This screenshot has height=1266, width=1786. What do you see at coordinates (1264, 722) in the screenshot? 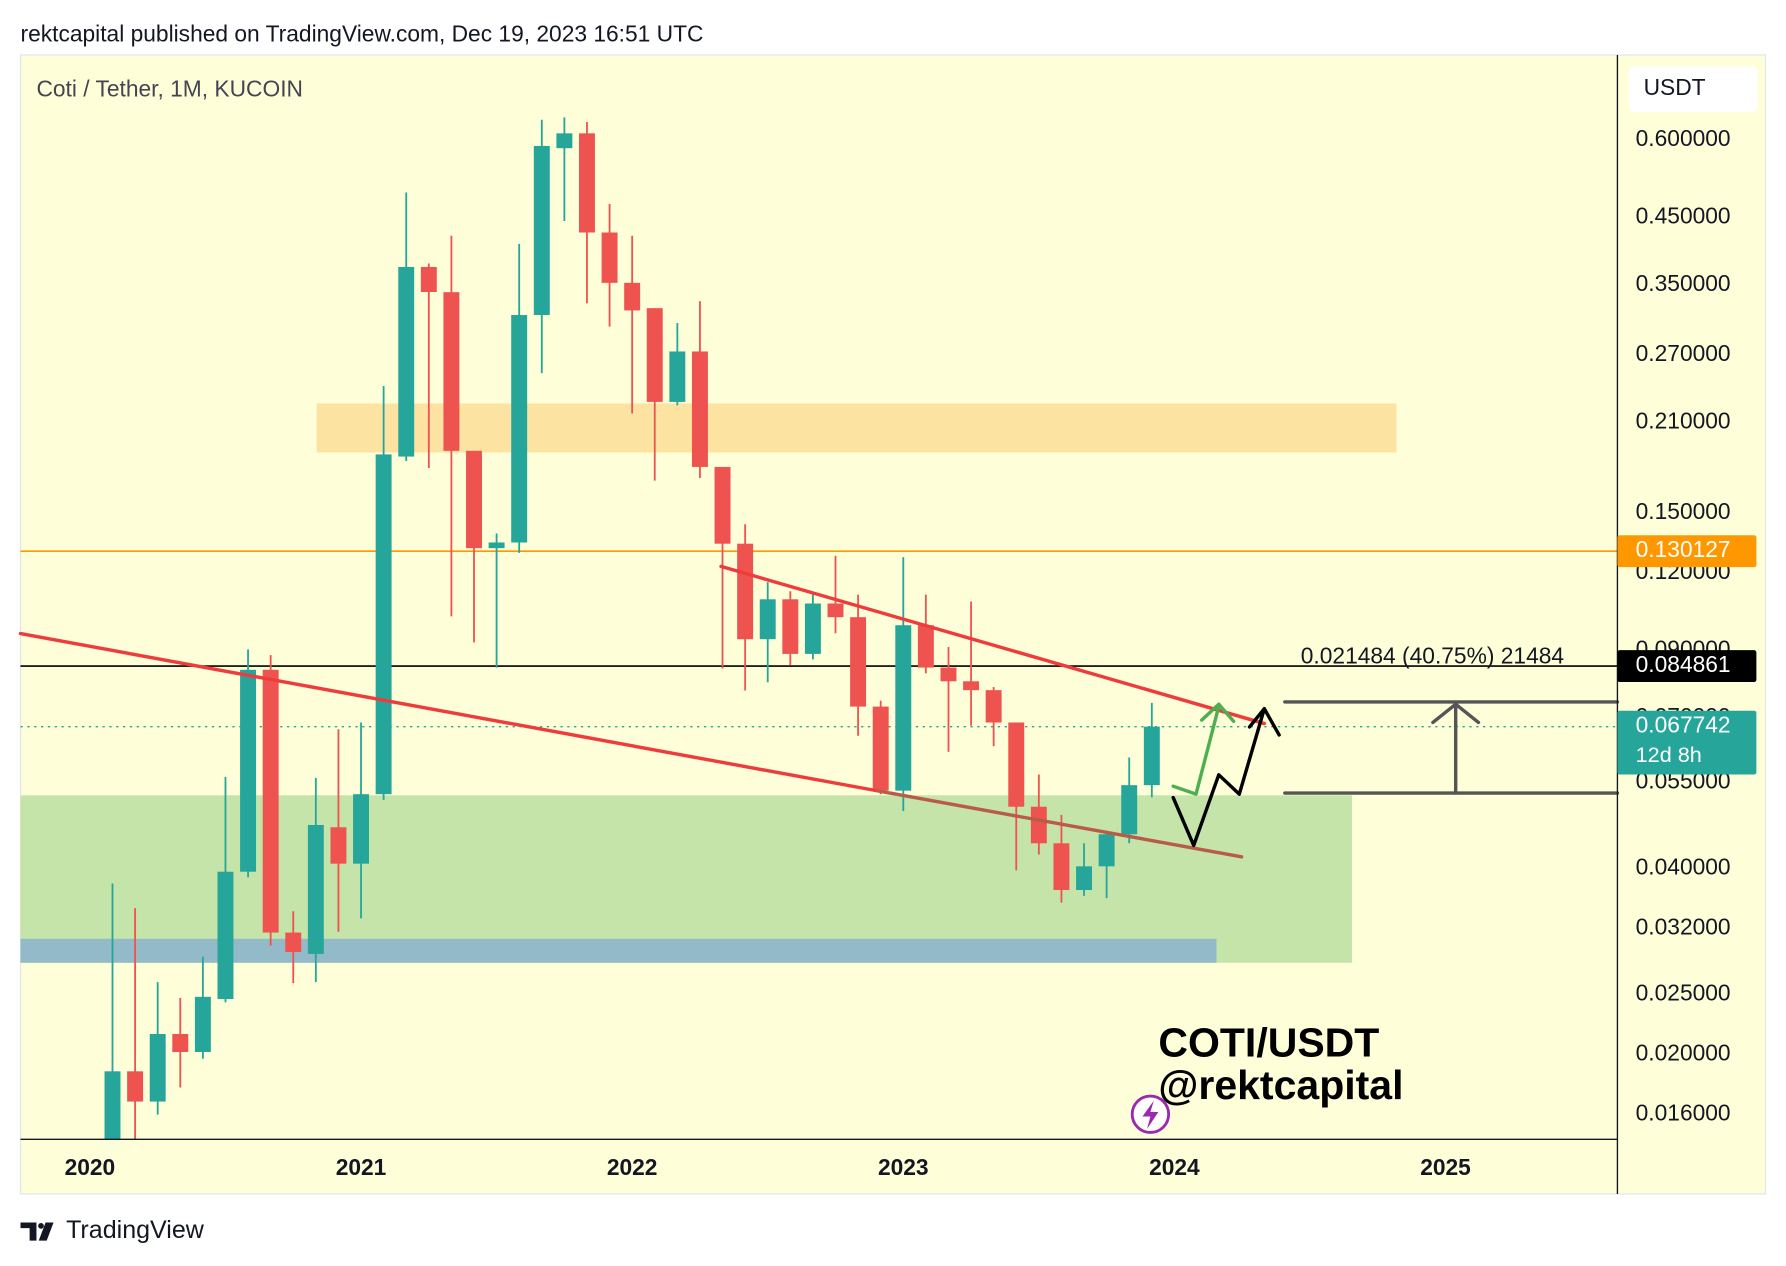
I see `black-arrowhead` at bounding box center [1264, 722].